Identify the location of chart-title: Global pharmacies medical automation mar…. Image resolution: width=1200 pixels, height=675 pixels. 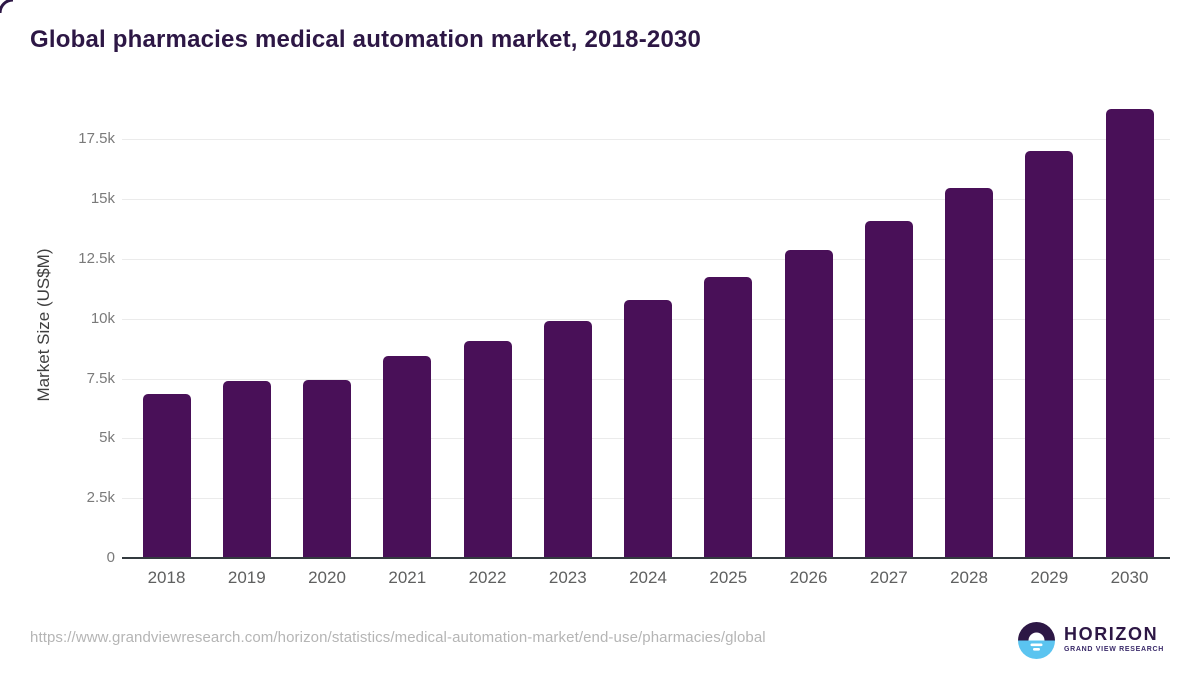
(366, 39).